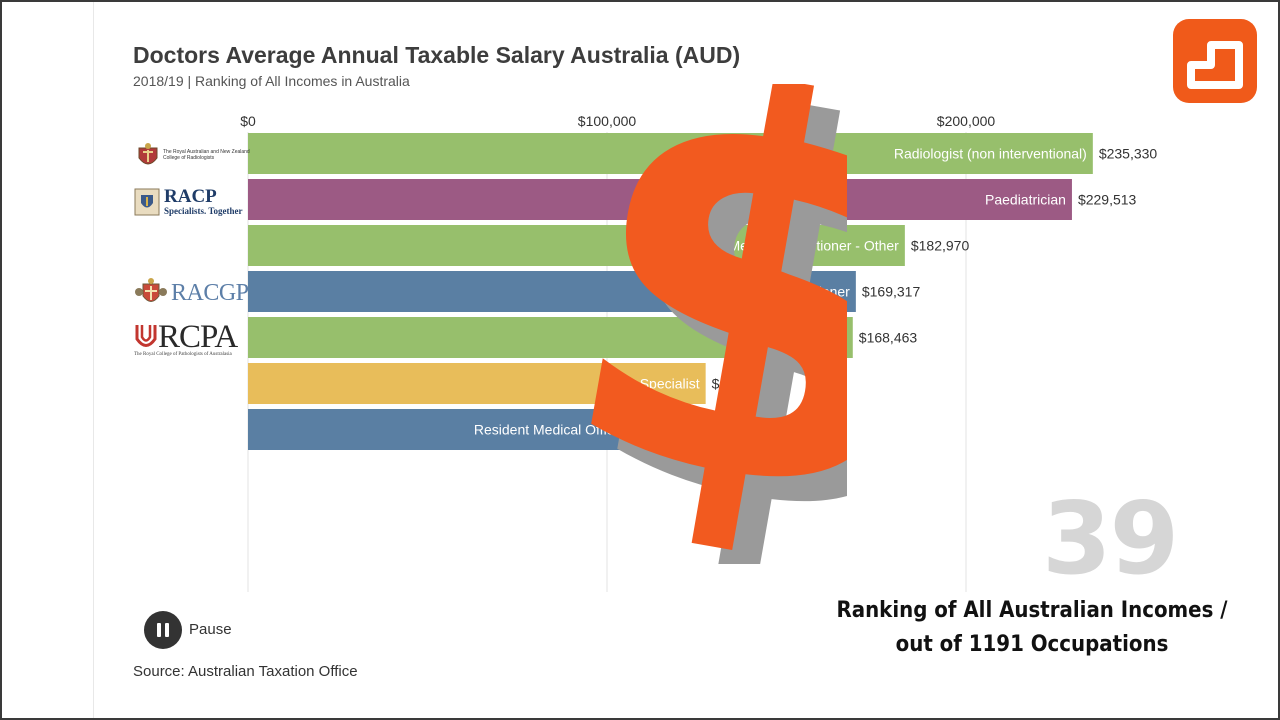 The width and height of the screenshot is (1280, 720). Describe the element at coordinates (607, 121) in the screenshot. I see `x-tick-label: $100,000` at that location.